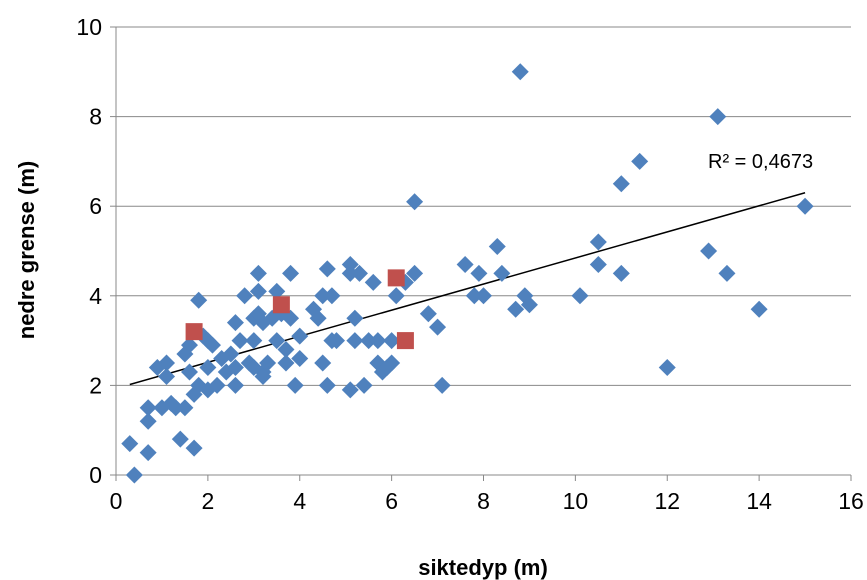  What do you see at coordinates (483, 567) in the screenshot?
I see `x-axis-title: siktedyp (m)` at bounding box center [483, 567].